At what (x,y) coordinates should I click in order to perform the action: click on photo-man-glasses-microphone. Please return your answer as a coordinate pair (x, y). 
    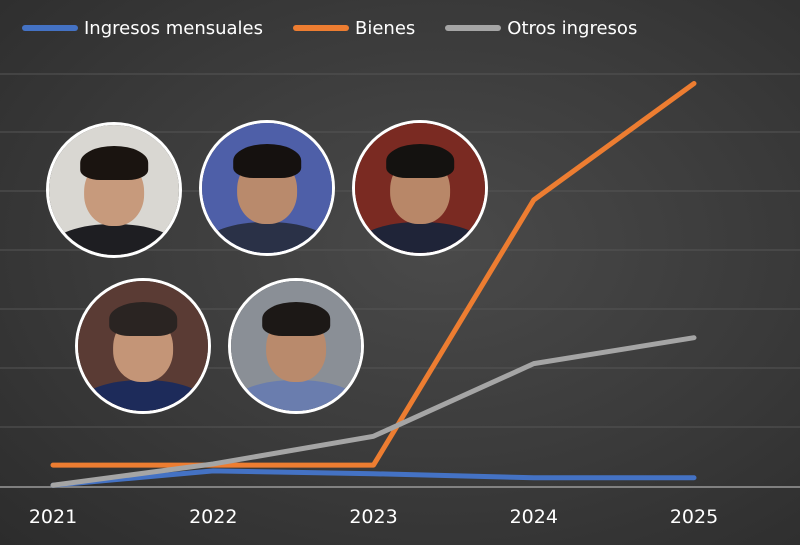
    Looking at the image, I should click on (267, 188).